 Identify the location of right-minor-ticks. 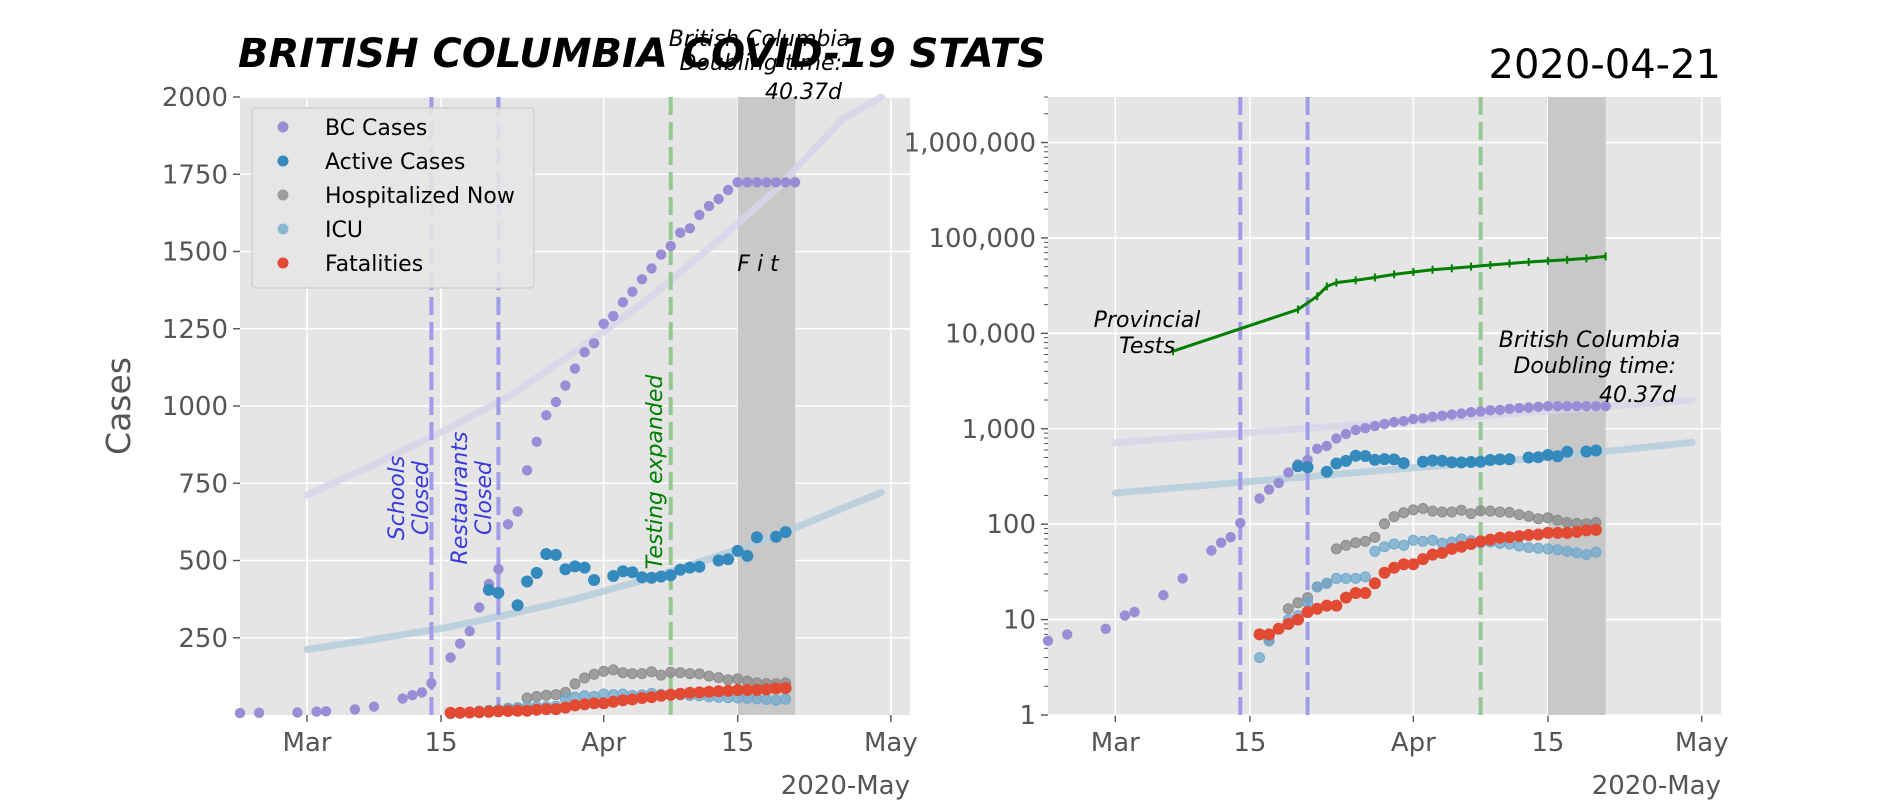
(1046, 391).